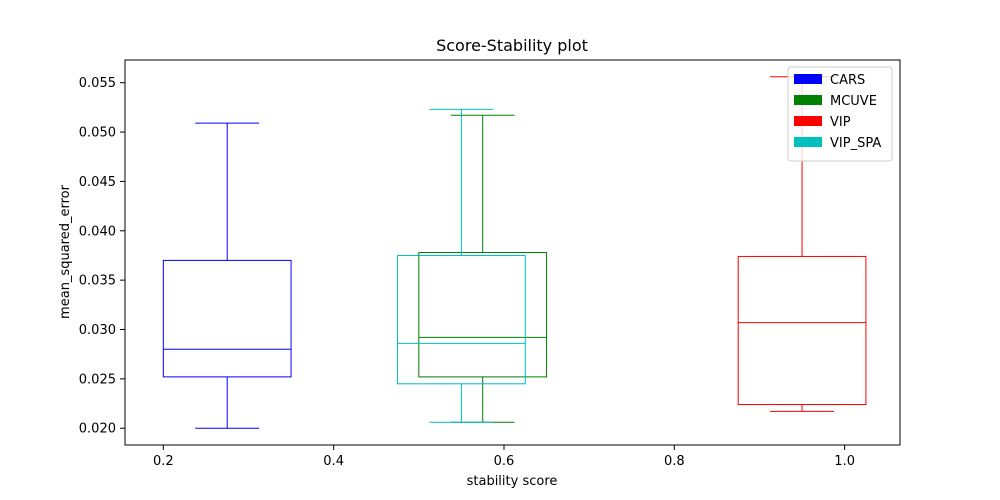  I want to click on y-tick-label: 0.030, so click(97, 330).